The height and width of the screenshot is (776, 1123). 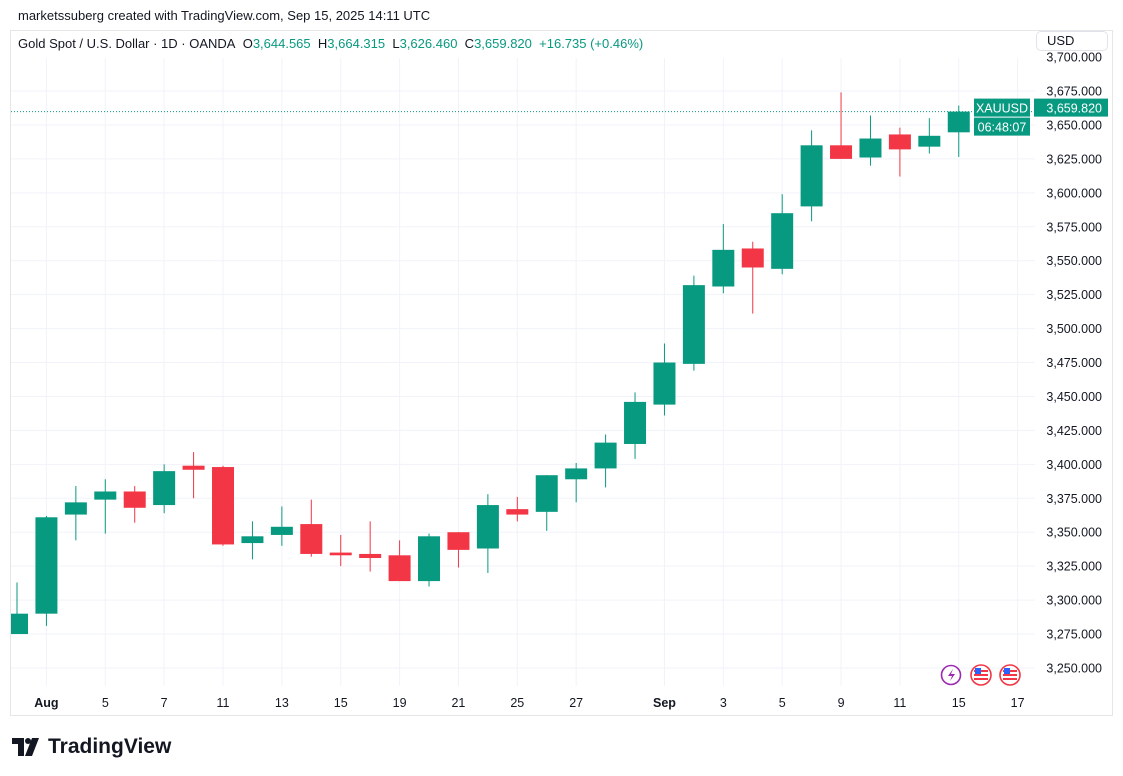 I want to click on y-tick-label: 3,325.000, so click(x=1074, y=567).